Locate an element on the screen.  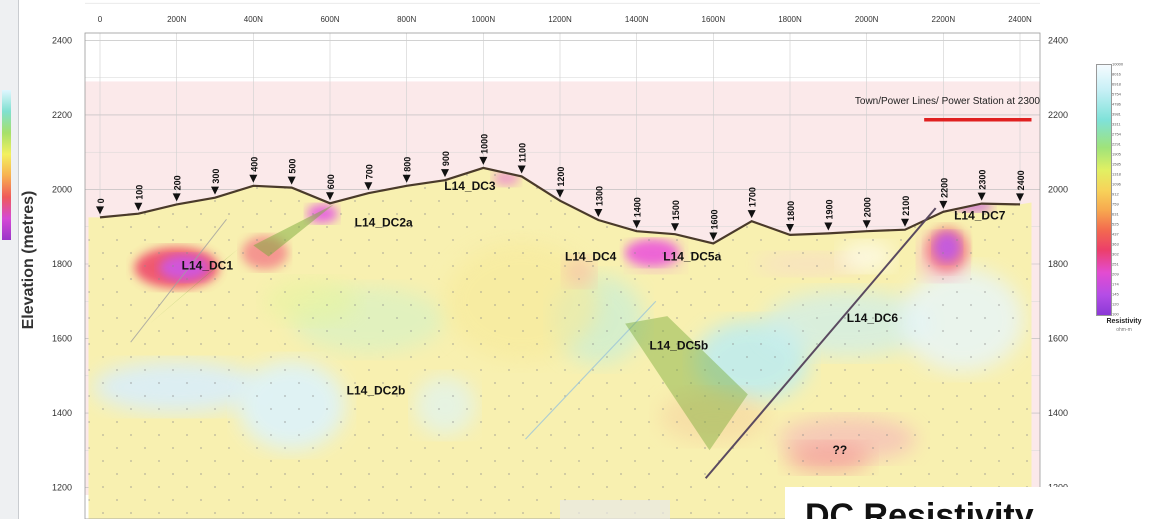
station-label: 200 is located at coordinates (178, 182).